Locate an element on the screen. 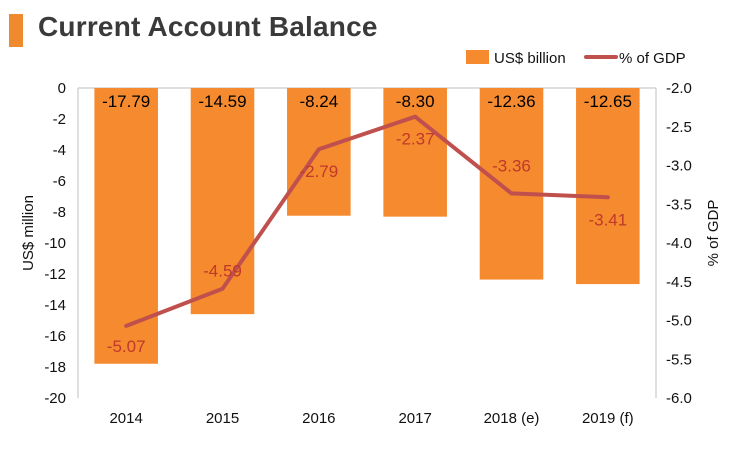  bar-value-label: -12.36 is located at coordinates (511, 101).